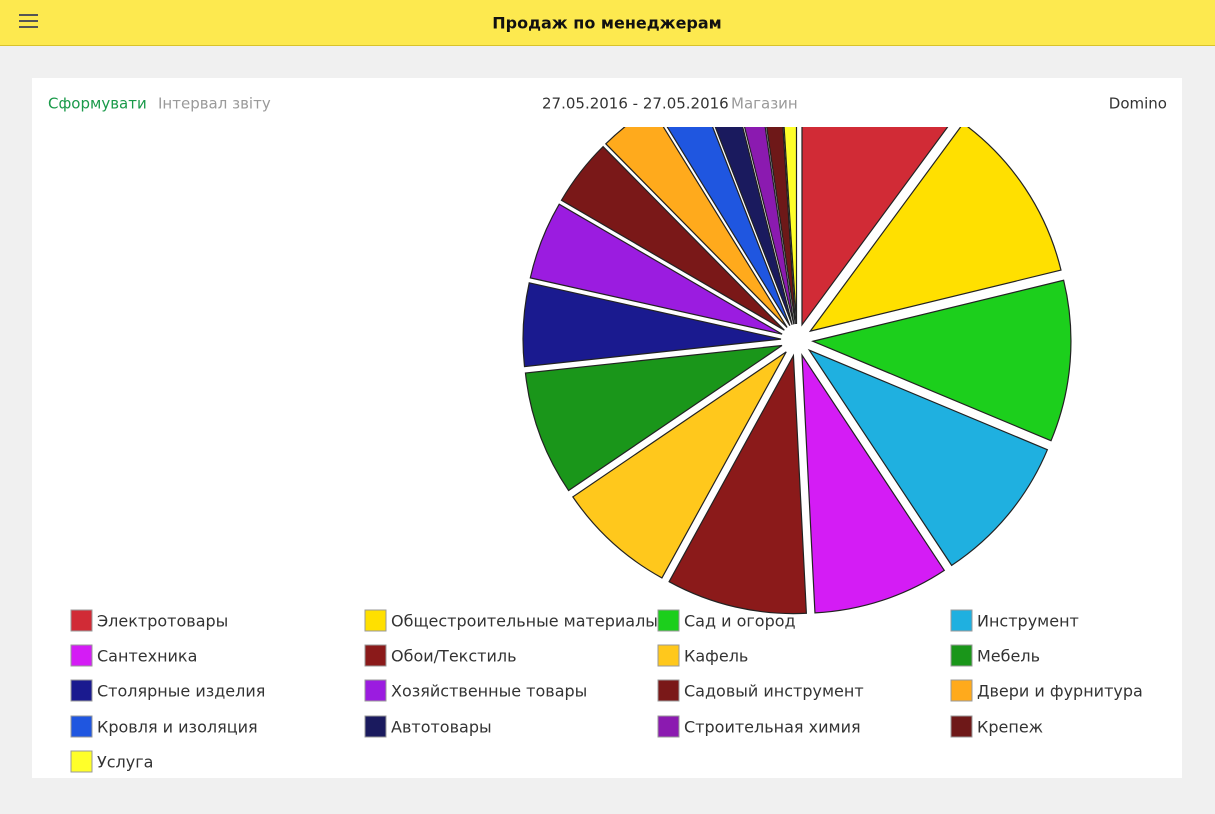 This screenshot has width=1215, height=814. I want to click on build-button: Сформувати, so click(97, 104).